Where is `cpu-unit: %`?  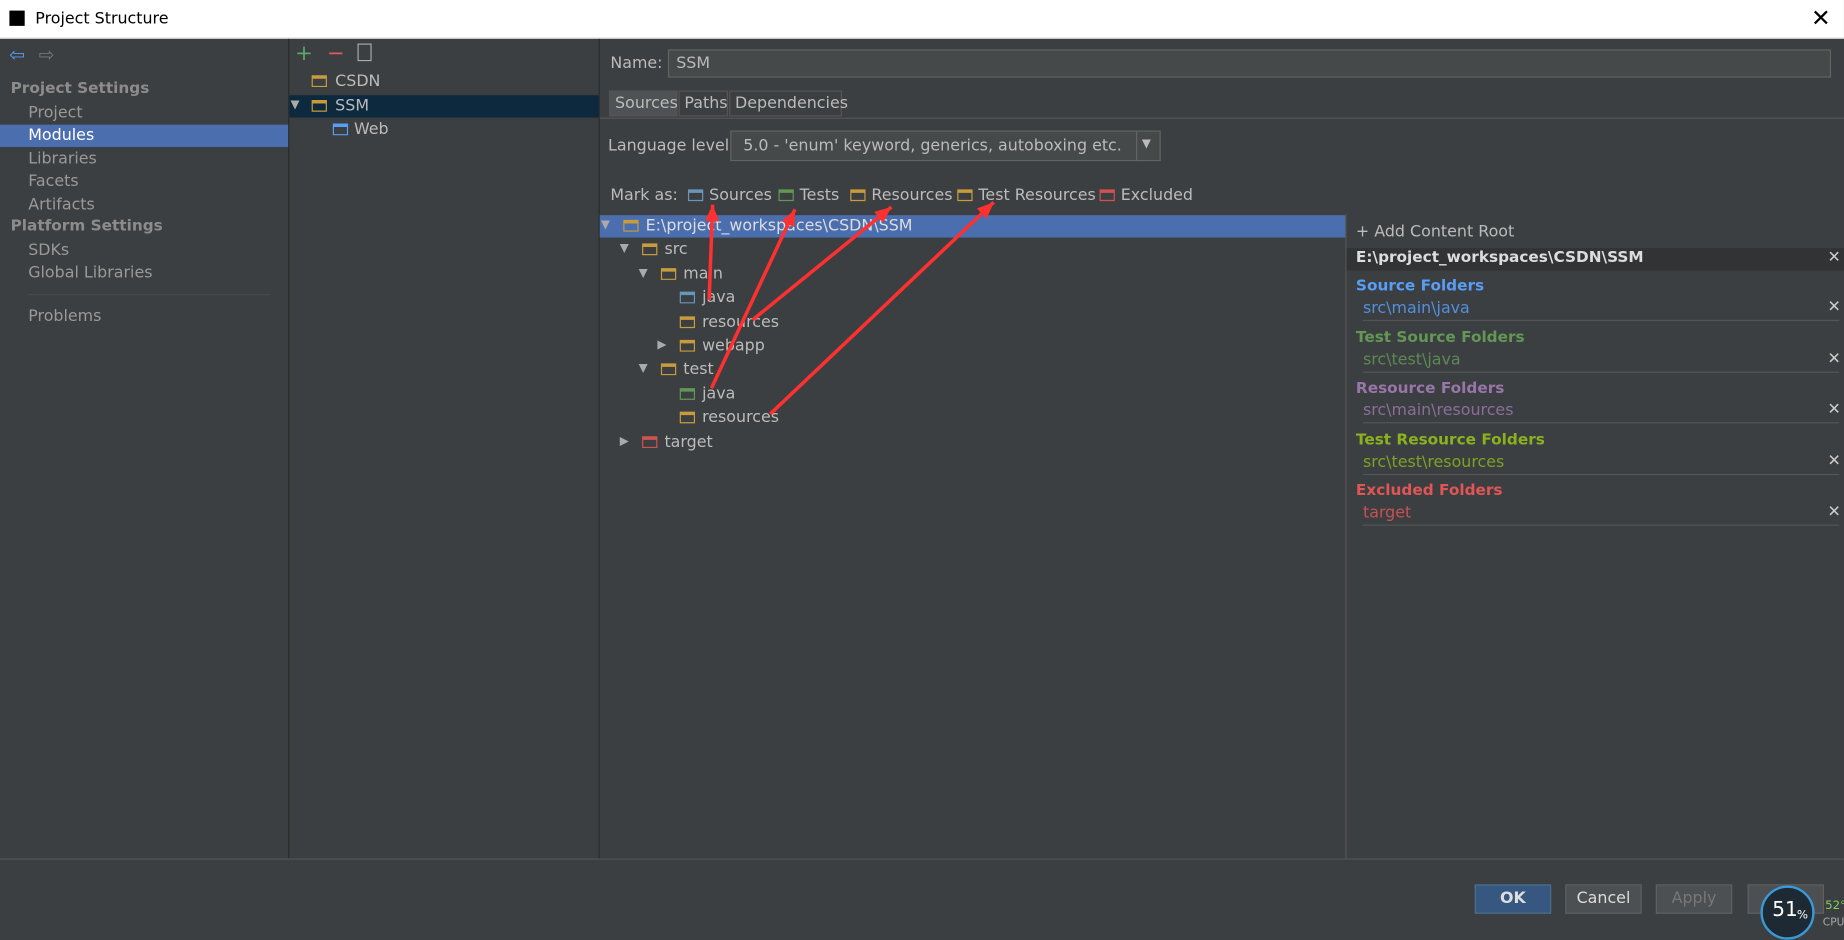
cpu-unit: % is located at coordinates (1802, 915).